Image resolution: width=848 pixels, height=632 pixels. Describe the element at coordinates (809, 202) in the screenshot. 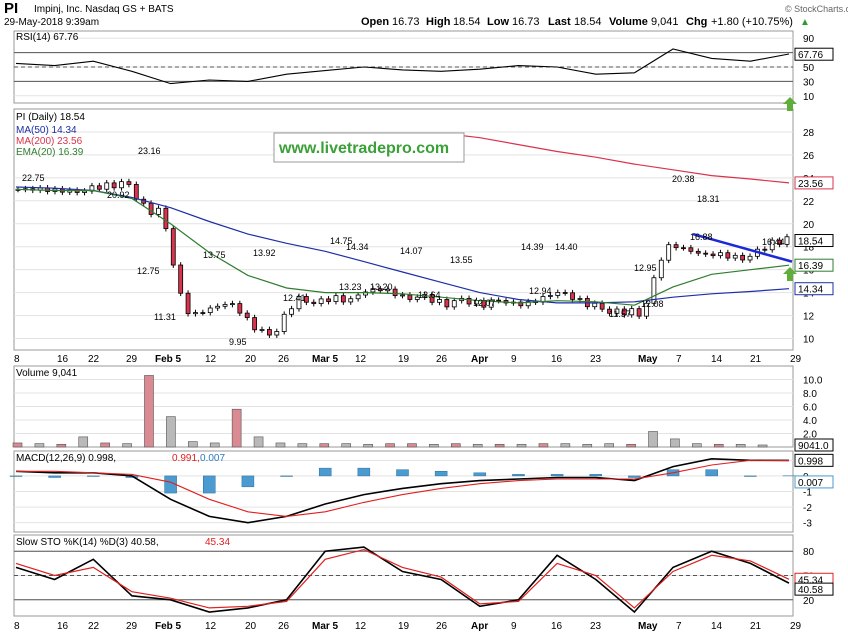

I see `price-tick-label: 22` at that location.